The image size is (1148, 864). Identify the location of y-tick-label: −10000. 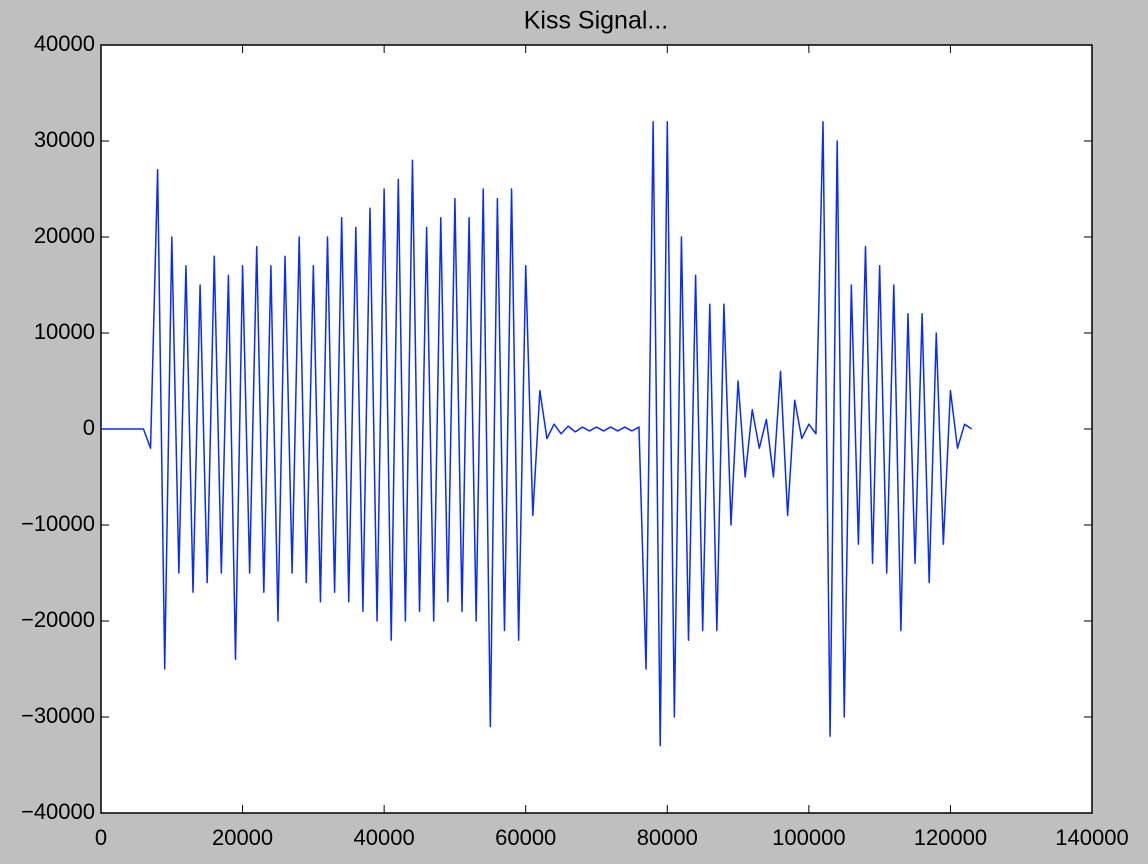
(58, 523).